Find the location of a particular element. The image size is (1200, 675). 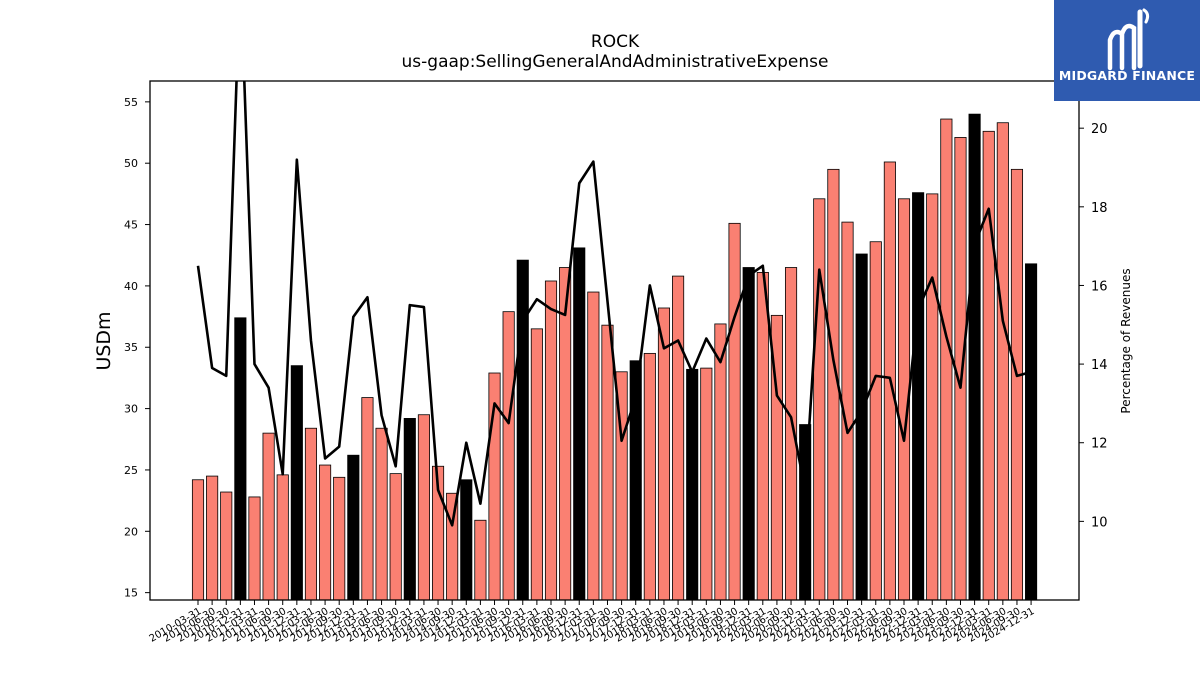

y-tick-label: 25 is located at coordinates (131, 470).